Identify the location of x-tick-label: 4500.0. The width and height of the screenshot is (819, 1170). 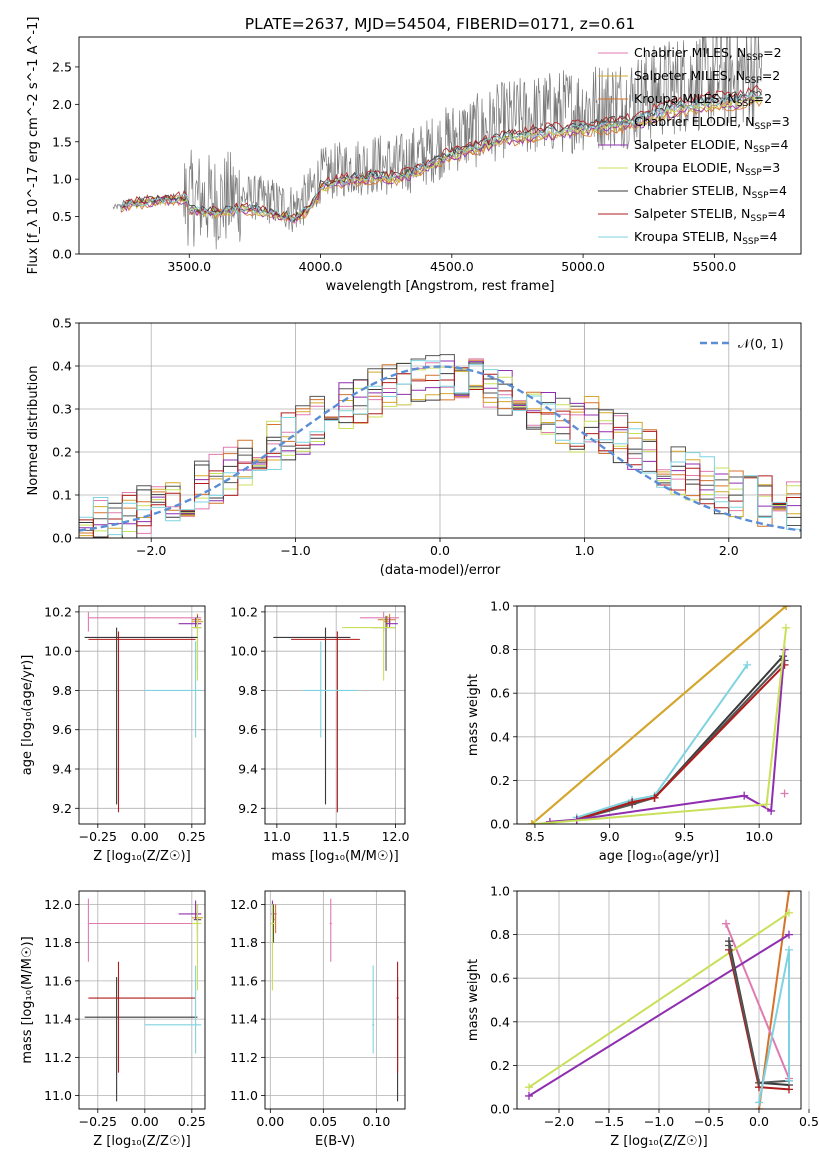
(452, 266).